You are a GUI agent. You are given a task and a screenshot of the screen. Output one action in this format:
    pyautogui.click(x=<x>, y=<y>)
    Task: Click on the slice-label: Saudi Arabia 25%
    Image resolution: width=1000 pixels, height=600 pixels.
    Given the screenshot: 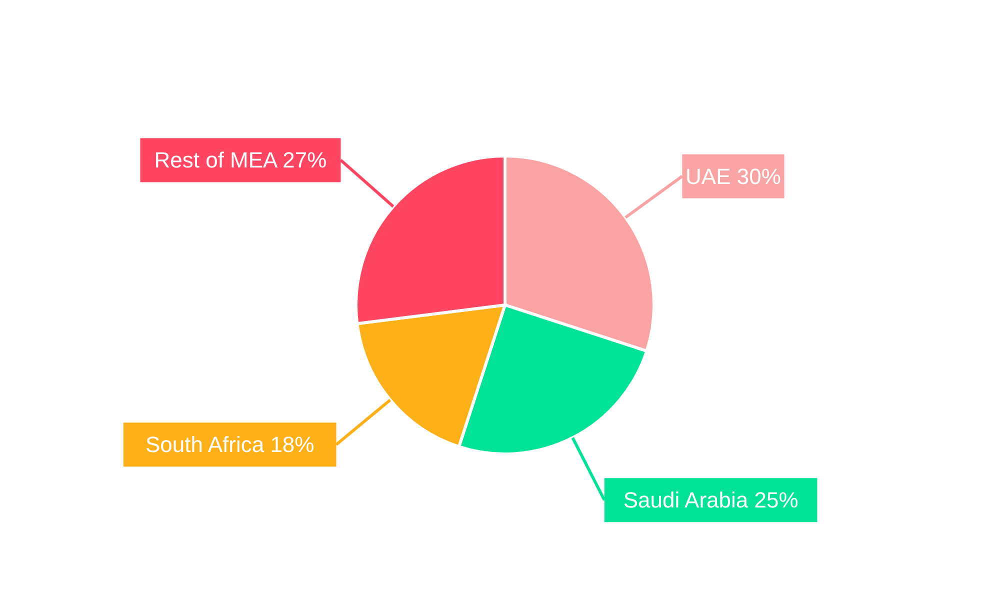 What is the action you would take?
    pyautogui.click(x=710, y=500)
    